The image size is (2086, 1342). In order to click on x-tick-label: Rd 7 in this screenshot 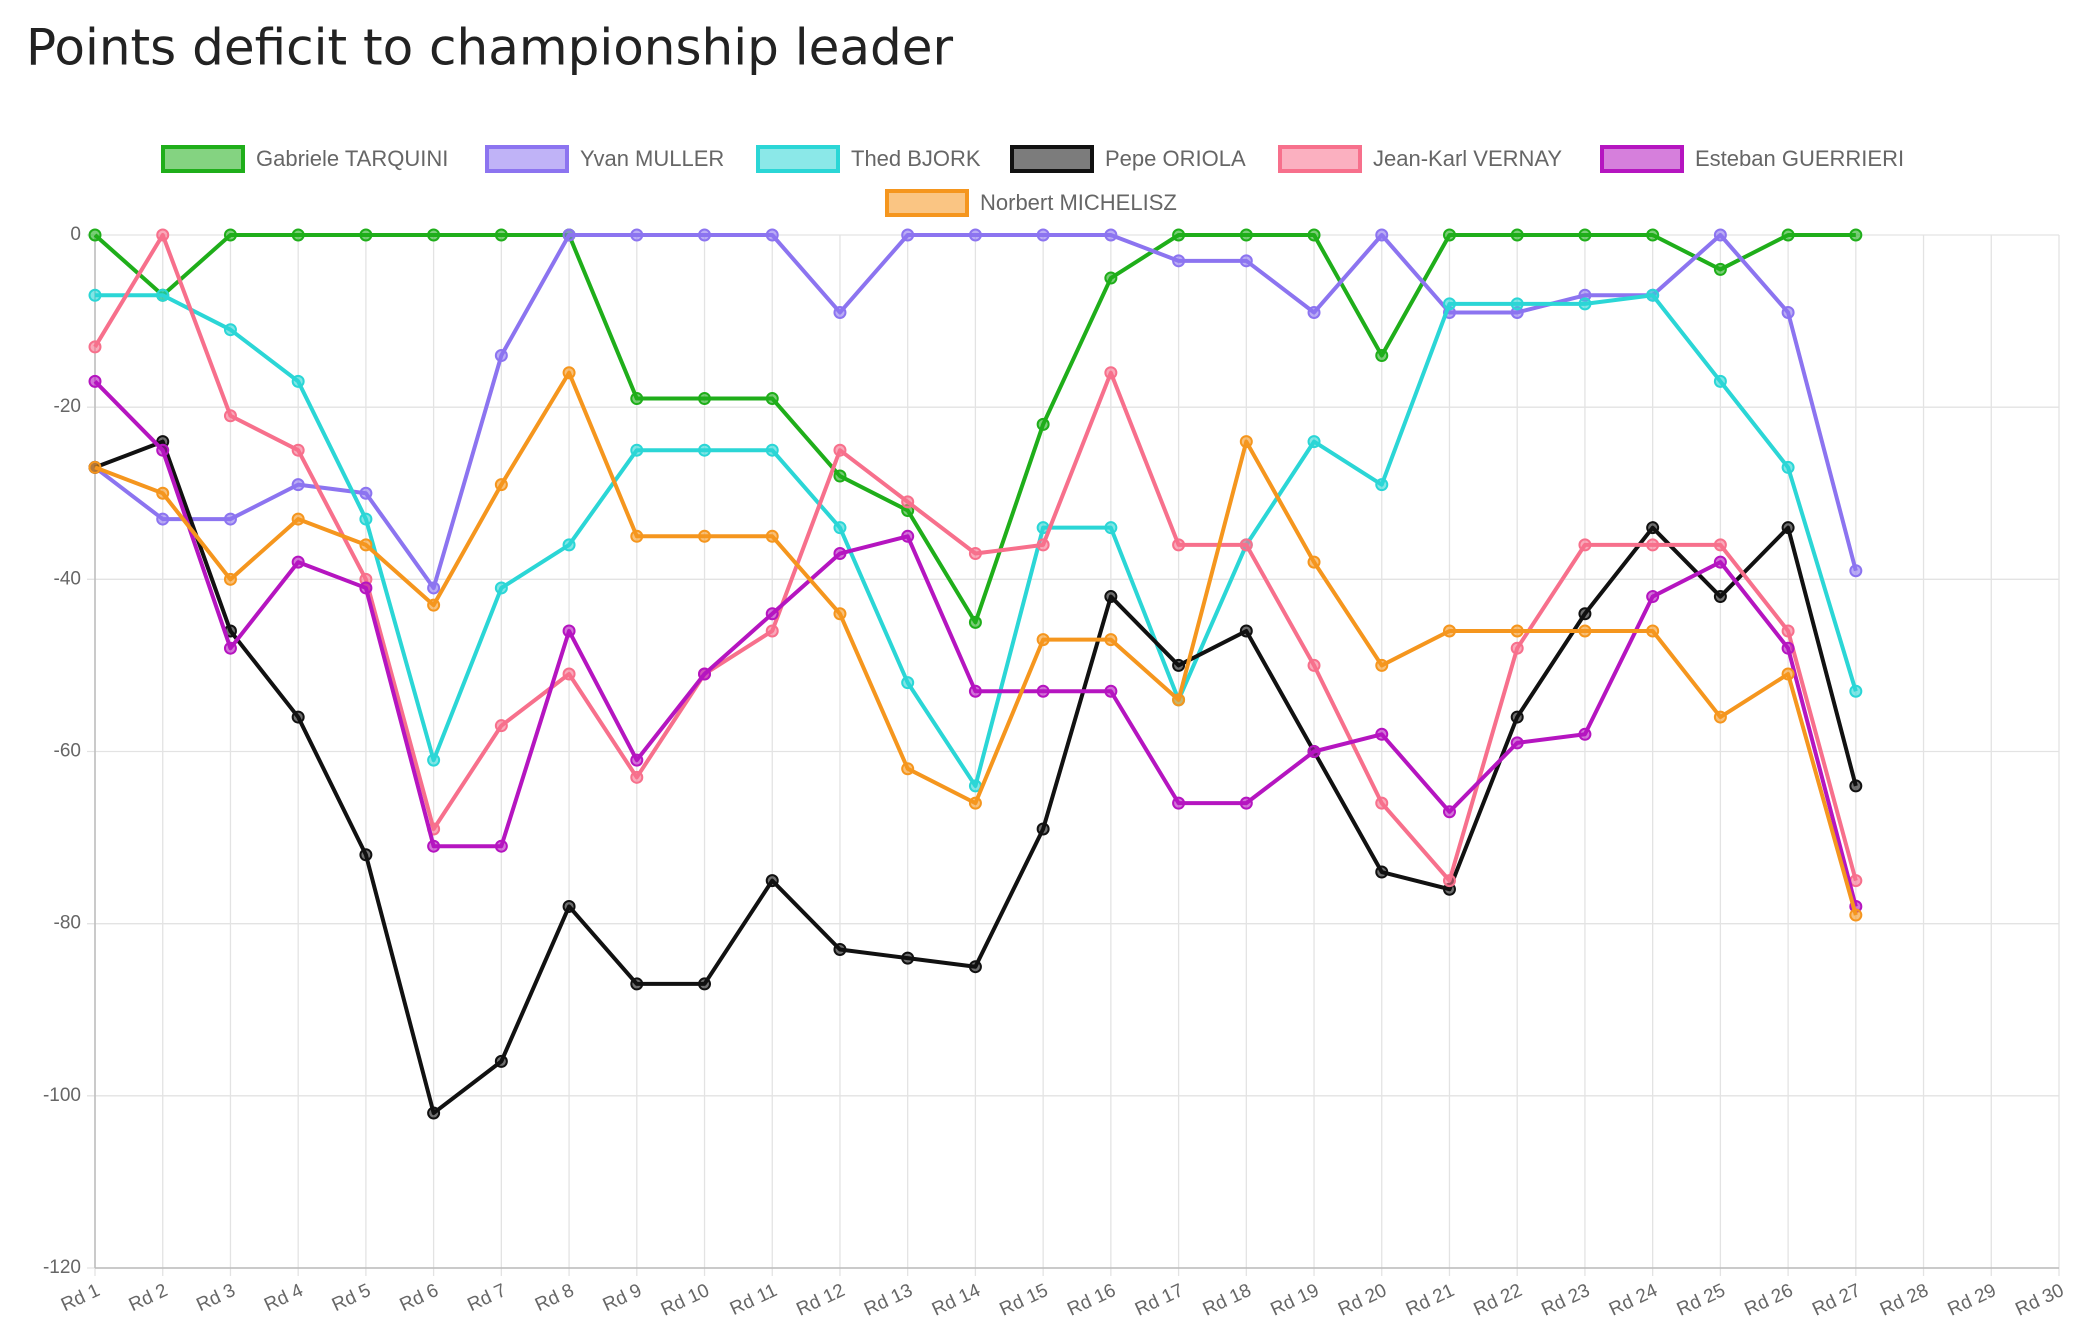, I will do `click(486, 1298)`.